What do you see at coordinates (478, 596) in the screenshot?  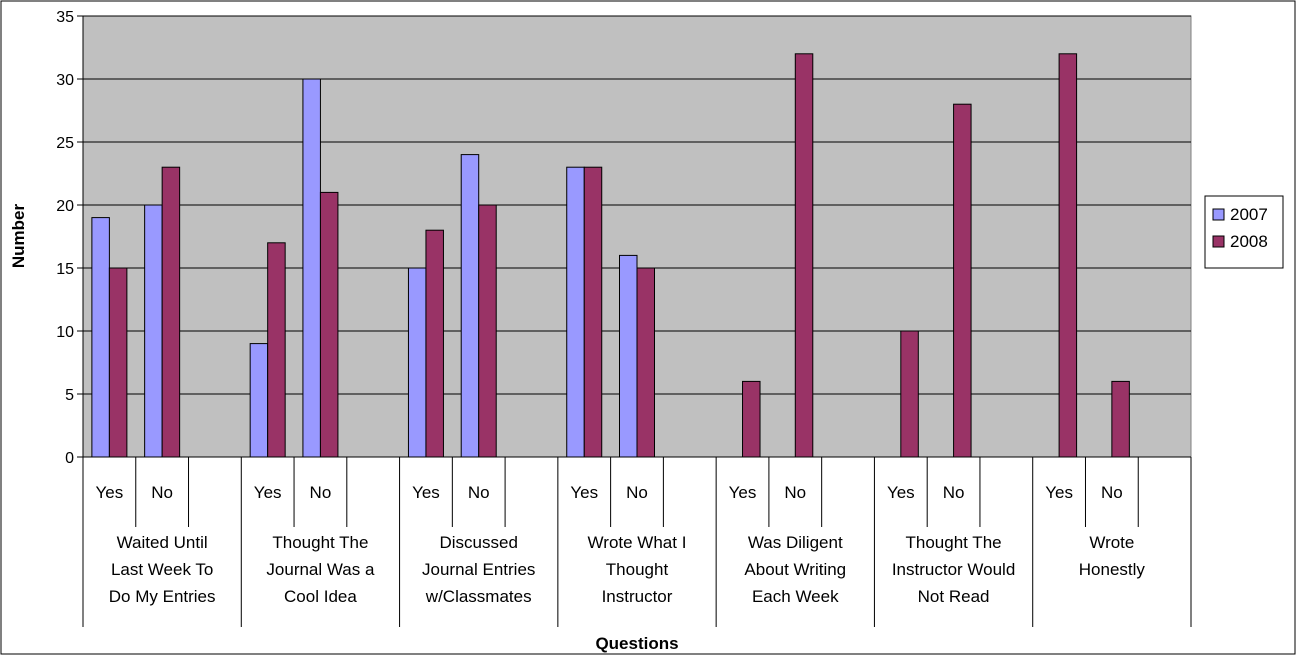 I see `group-label-line: w/Classmates` at bounding box center [478, 596].